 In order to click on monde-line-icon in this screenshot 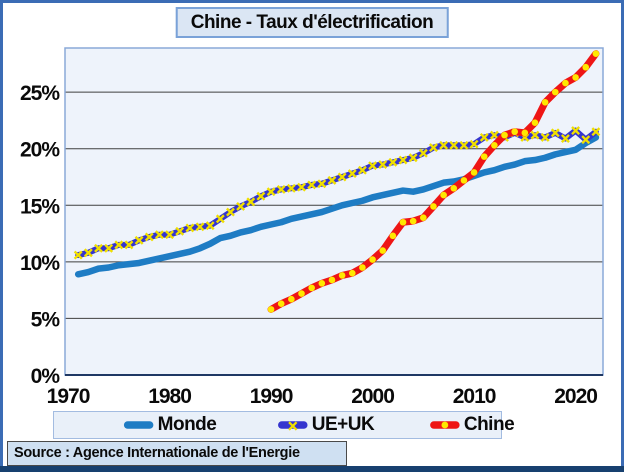, I will do `click(138, 425)`.